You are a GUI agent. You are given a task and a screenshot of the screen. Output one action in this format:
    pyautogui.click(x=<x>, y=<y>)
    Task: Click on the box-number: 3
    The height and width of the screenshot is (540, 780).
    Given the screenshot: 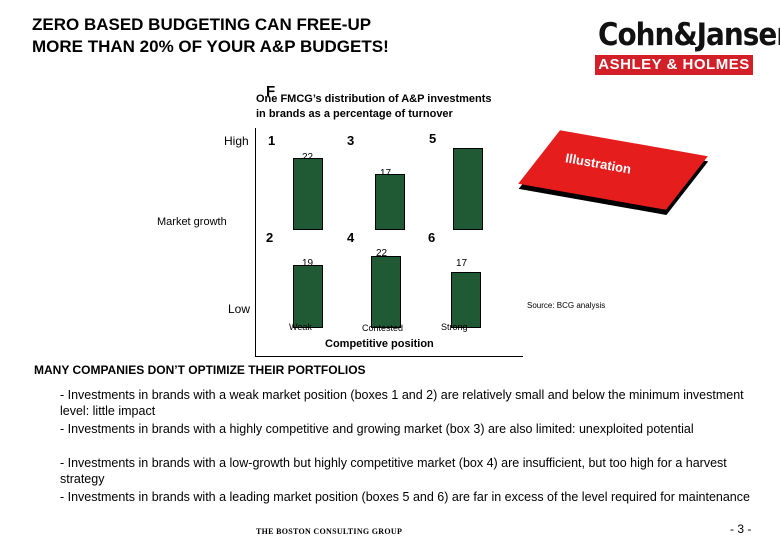 What is the action you would take?
    pyautogui.click(x=351, y=140)
    